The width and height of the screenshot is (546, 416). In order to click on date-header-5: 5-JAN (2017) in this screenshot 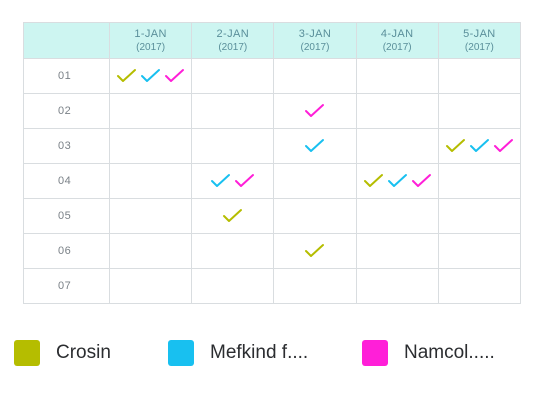, I will do `click(479, 40)`.